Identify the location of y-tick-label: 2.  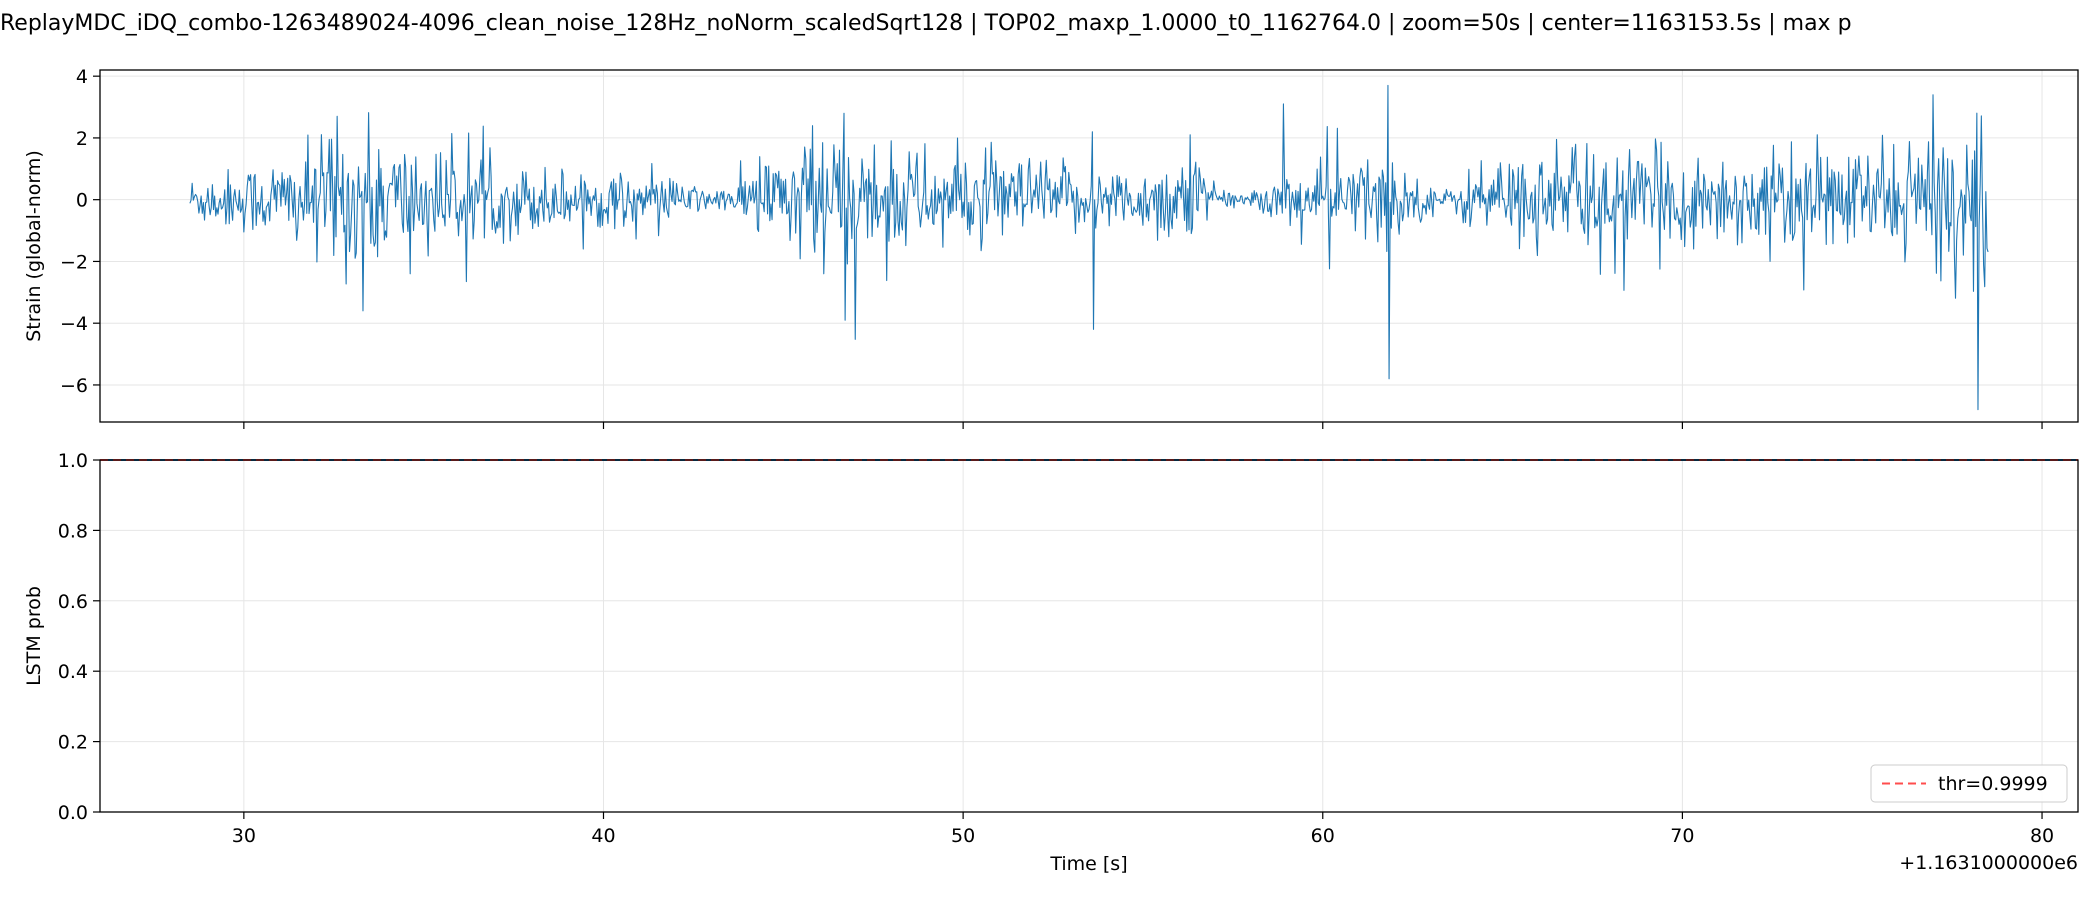
(82, 139).